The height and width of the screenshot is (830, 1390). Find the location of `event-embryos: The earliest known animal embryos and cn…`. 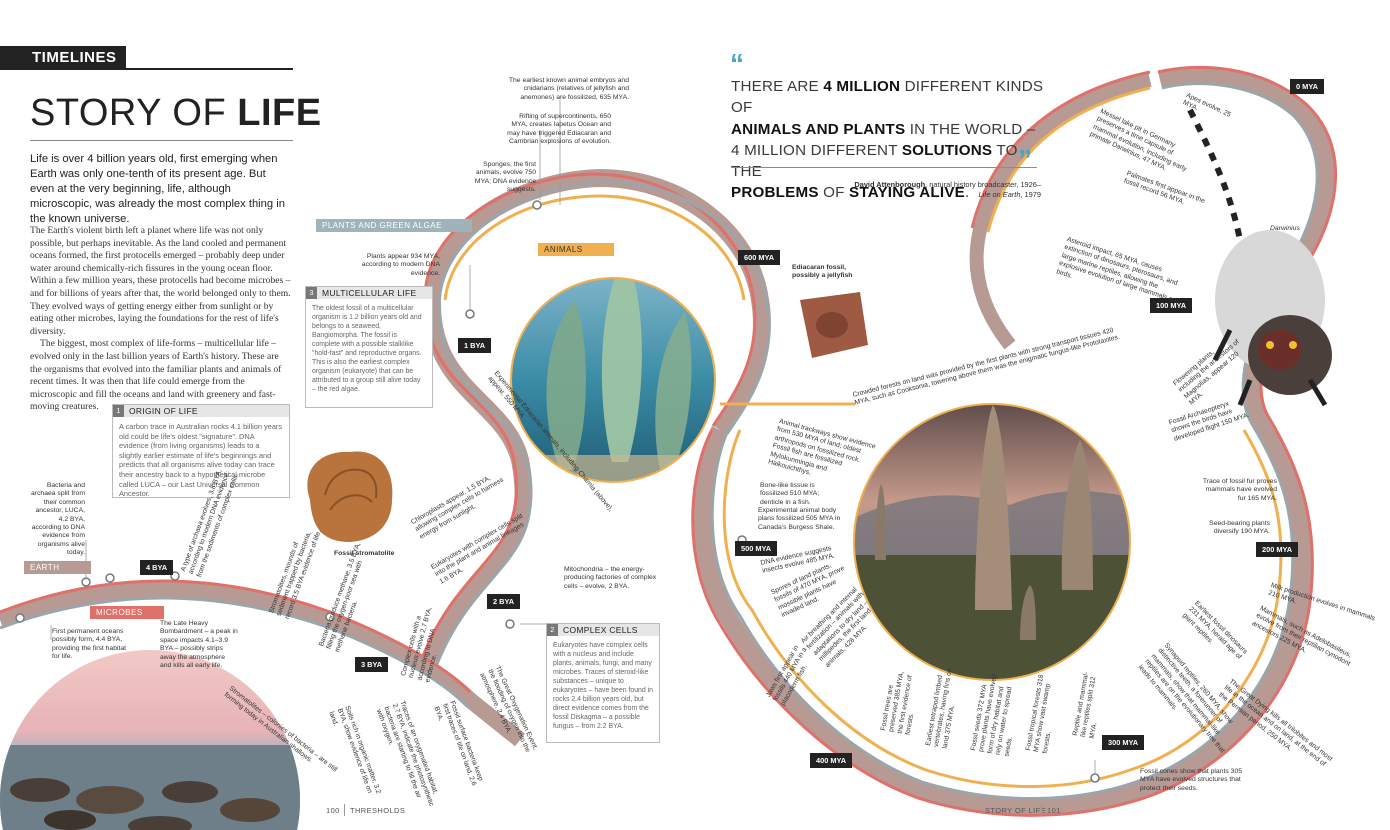

event-embryos: The earliest known animal embryos and cn… is located at coordinates (568, 89).